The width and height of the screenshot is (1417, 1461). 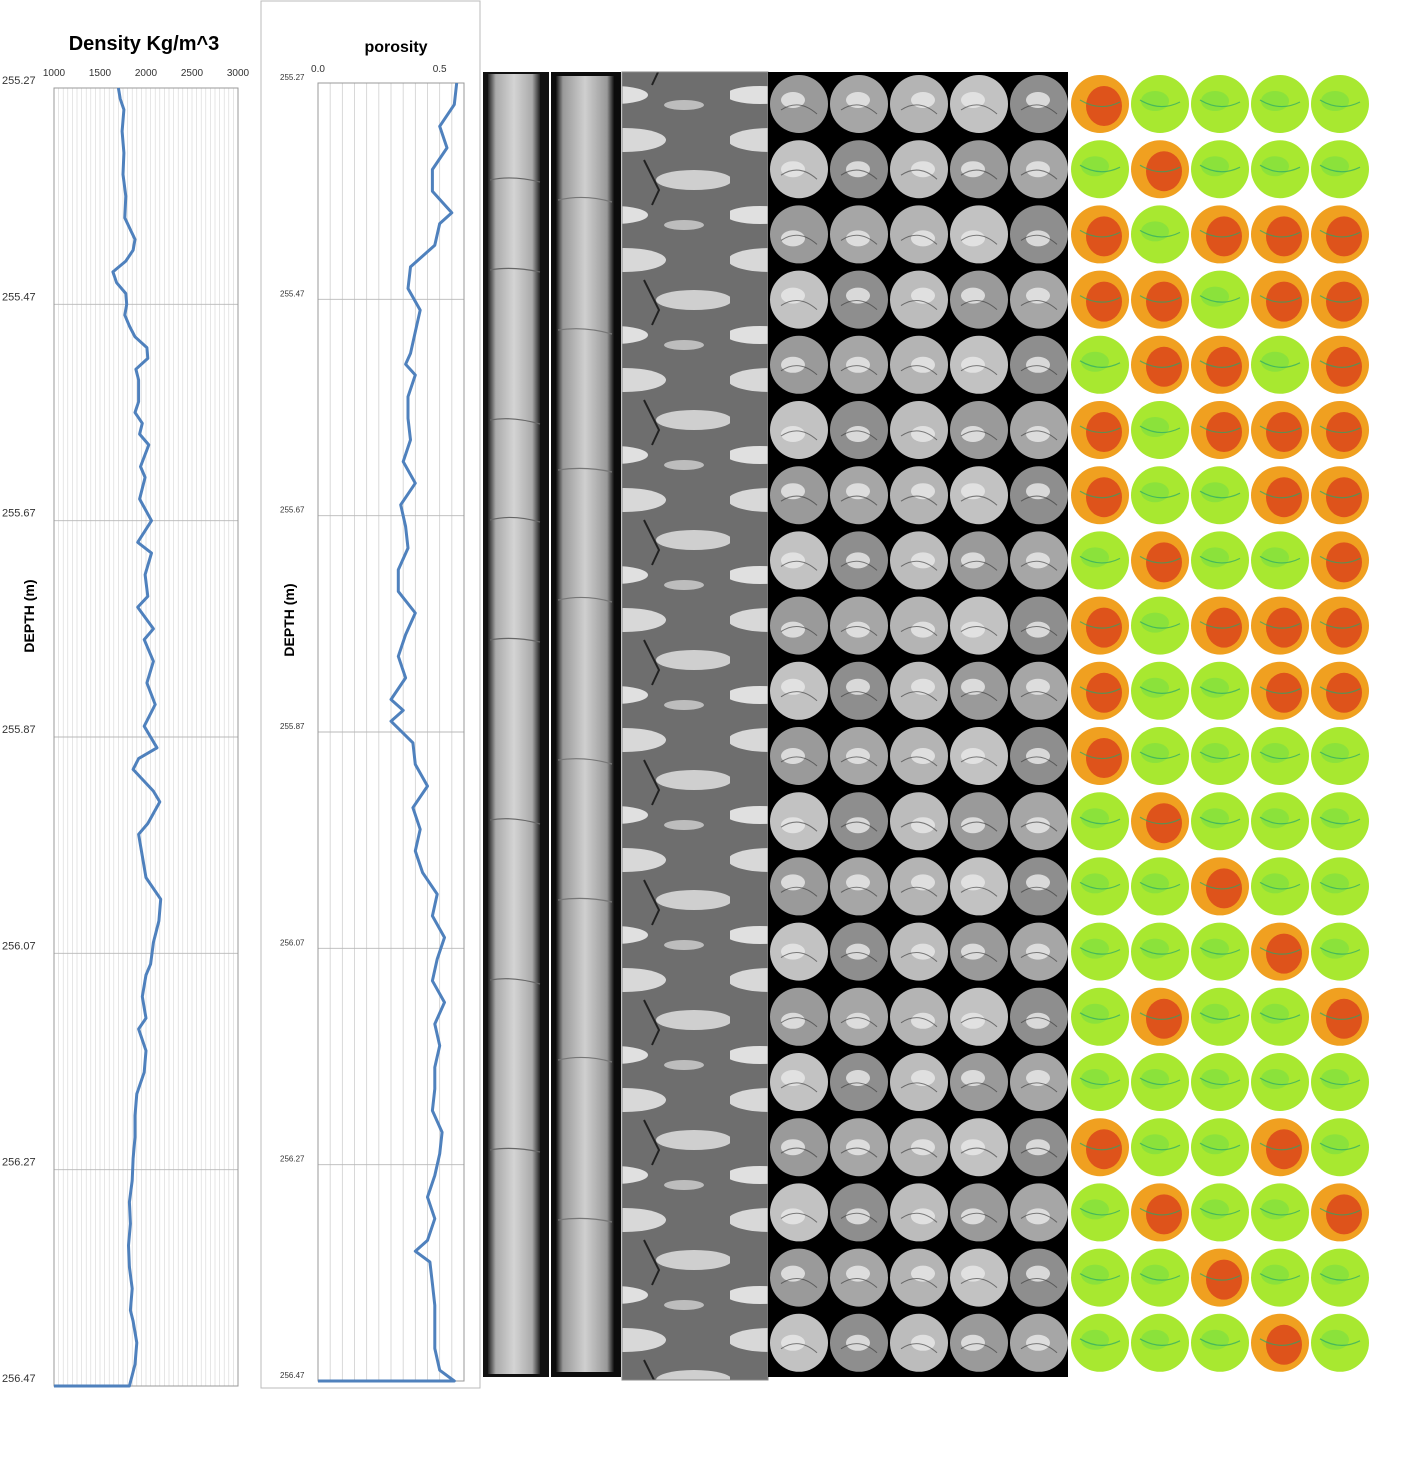 I want to click on x-tick-label: 2000, so click(x=146, y=73).